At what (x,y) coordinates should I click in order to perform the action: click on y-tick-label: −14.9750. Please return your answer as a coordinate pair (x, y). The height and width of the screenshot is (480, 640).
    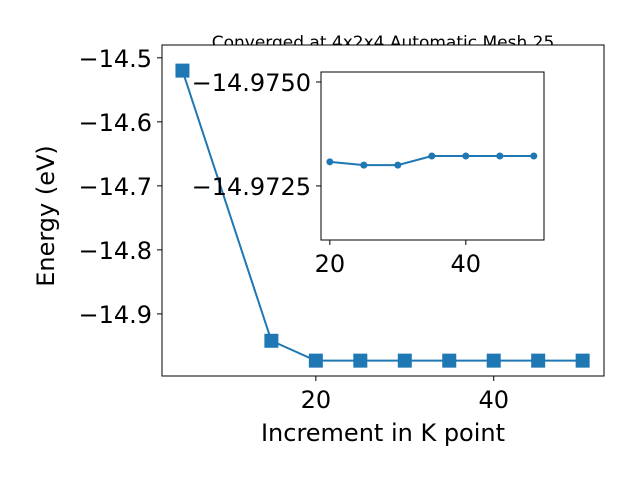
    Looking at the image, I should click on (251, 83).